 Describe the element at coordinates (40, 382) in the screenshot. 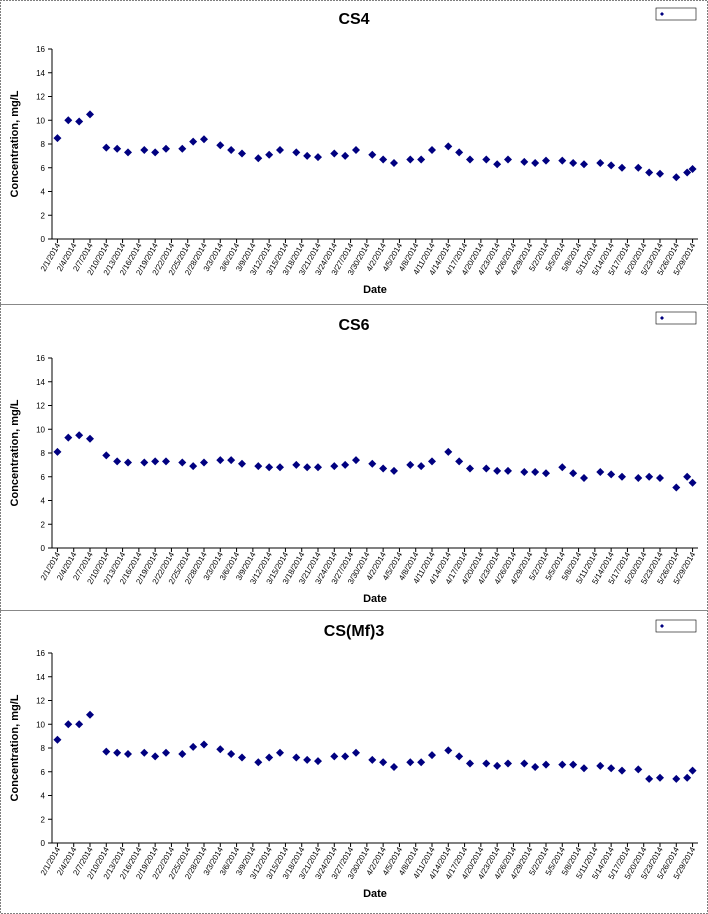

I see `y-tick-label: 14` at that location.